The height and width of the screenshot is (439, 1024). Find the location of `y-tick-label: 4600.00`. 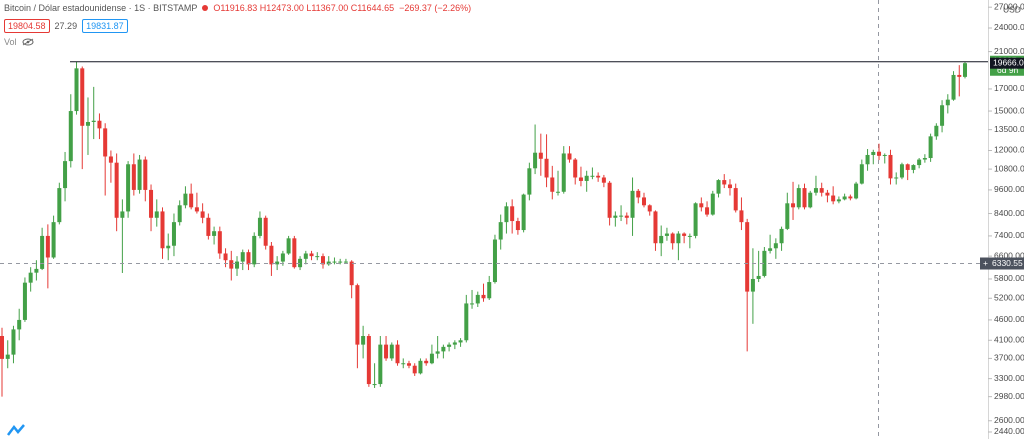

y-tick-label: 4600.00 is located at coordinates (1009, 319).